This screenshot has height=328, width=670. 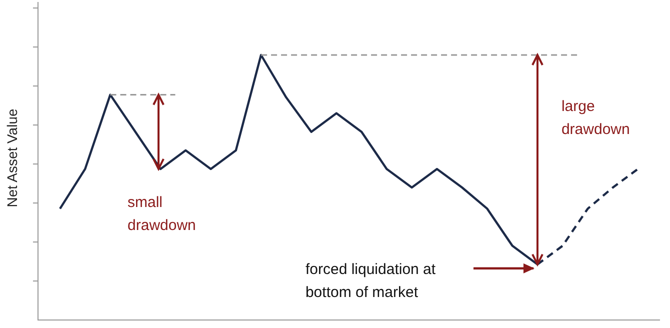 What do you see at coordinates (12, 159) in the screenshot?
I see `y-axis-title: Net Asset Value` at bounding box center [12, 159].